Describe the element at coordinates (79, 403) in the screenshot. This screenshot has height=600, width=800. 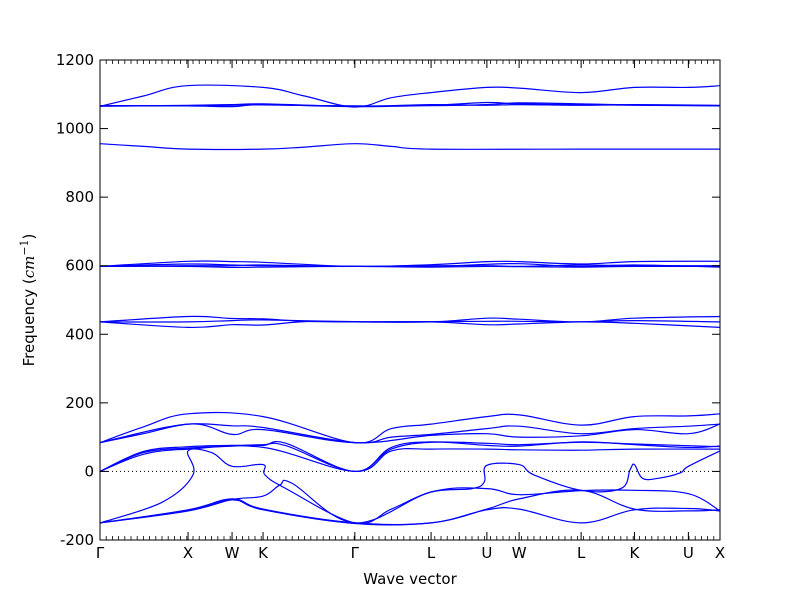
I see `y-tick-label: 200` at that location.